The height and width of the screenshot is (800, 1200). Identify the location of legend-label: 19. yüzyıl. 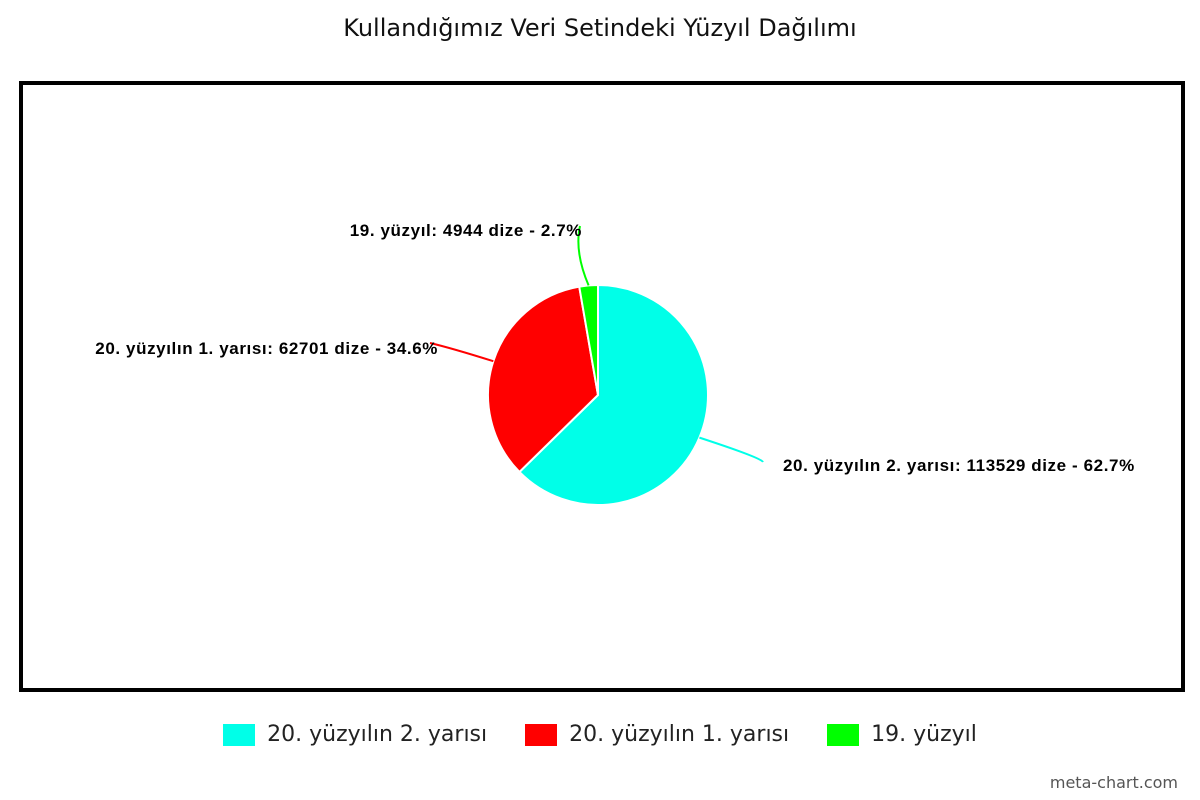
(924, 734).